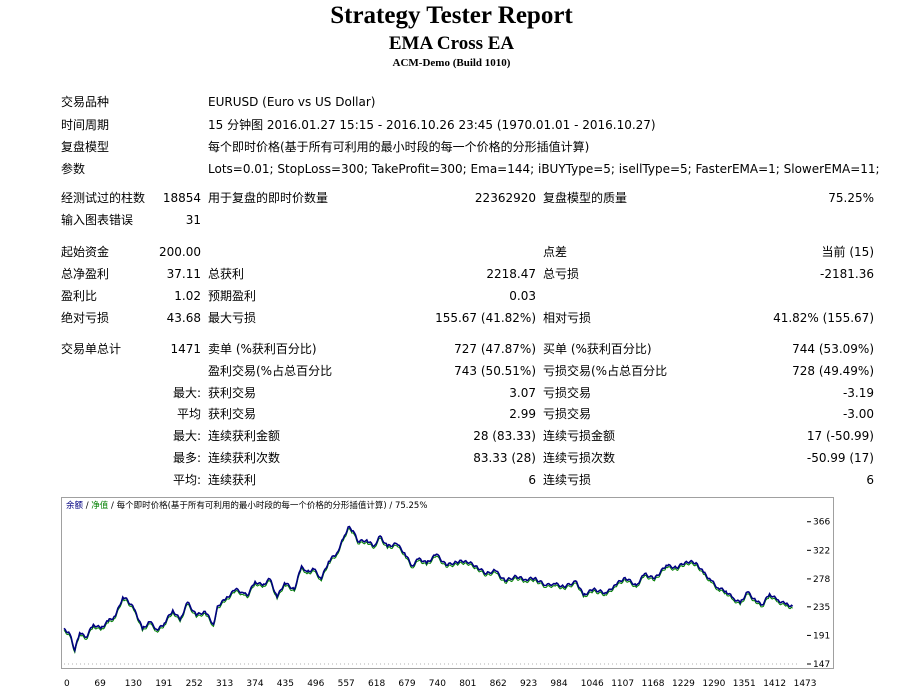 The height and width of the screenshot is (697, 903). Describe the element at coordinates (270, 371) in the screenshot. I see `profit-trades-label: 盈利交易(%占总百分比` at that location.